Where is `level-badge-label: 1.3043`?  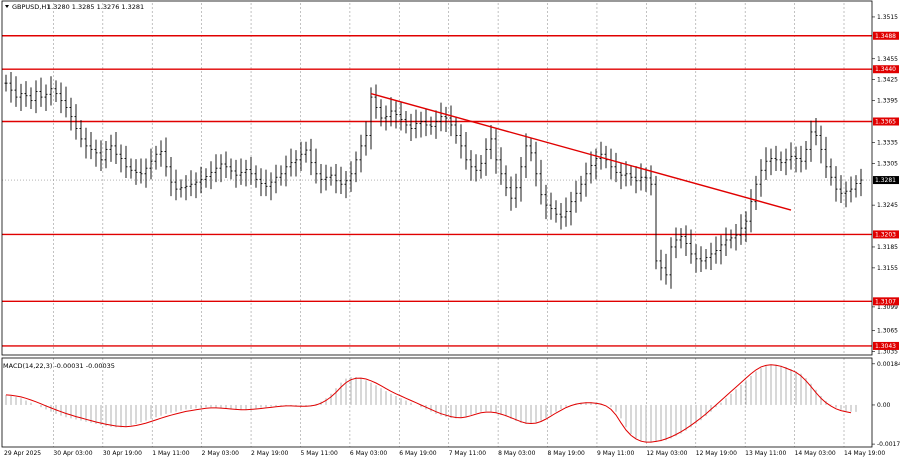
level-badge-label: 1.3043 is located at coordinates (885, 346).